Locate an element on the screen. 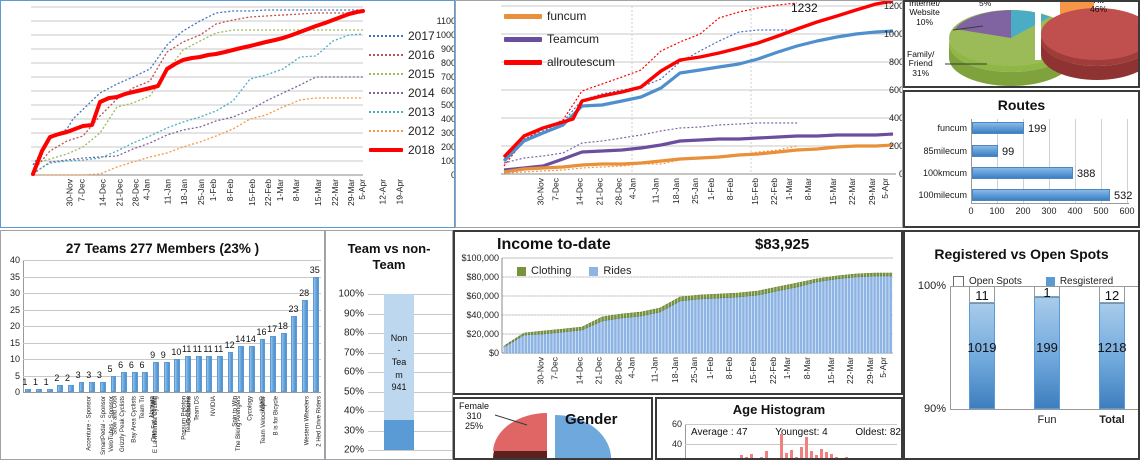 This screenshot has height=460, width=1140. y-tick: 800 is located at coordinates (447, 63).